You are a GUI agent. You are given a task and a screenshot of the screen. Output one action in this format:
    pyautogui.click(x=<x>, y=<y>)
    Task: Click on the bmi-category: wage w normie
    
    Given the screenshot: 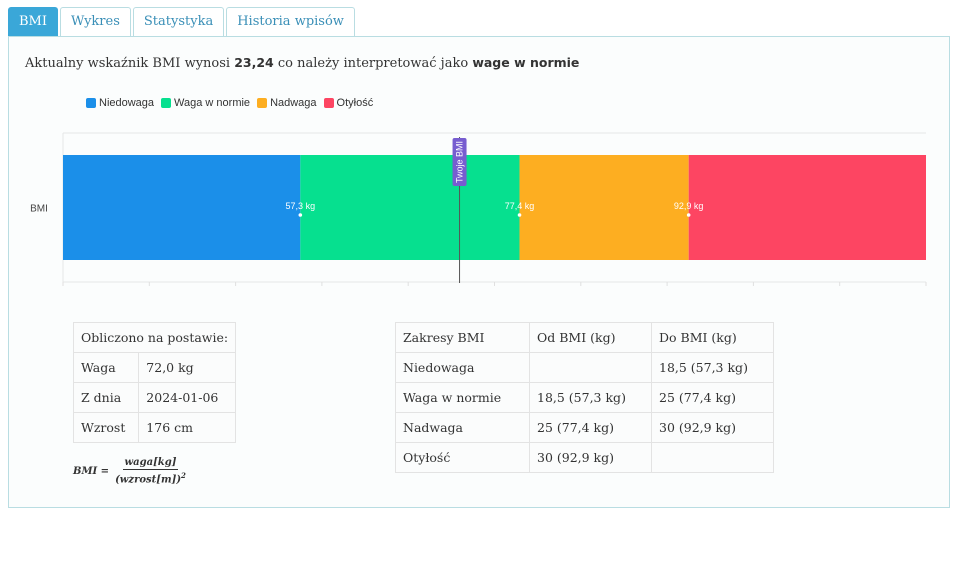 What is the action you would take?
    pyautogui.click(x=526, y=62)
    